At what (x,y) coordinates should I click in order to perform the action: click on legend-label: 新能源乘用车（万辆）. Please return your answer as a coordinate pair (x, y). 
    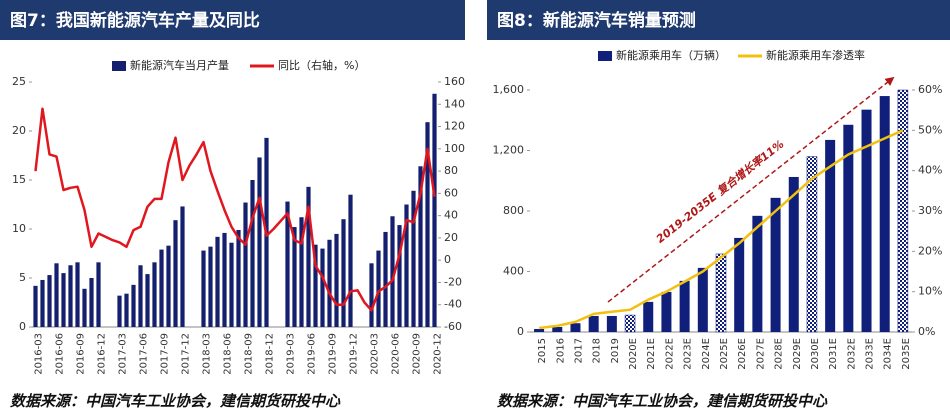
    Looking at the image, I should click on (671, 55).